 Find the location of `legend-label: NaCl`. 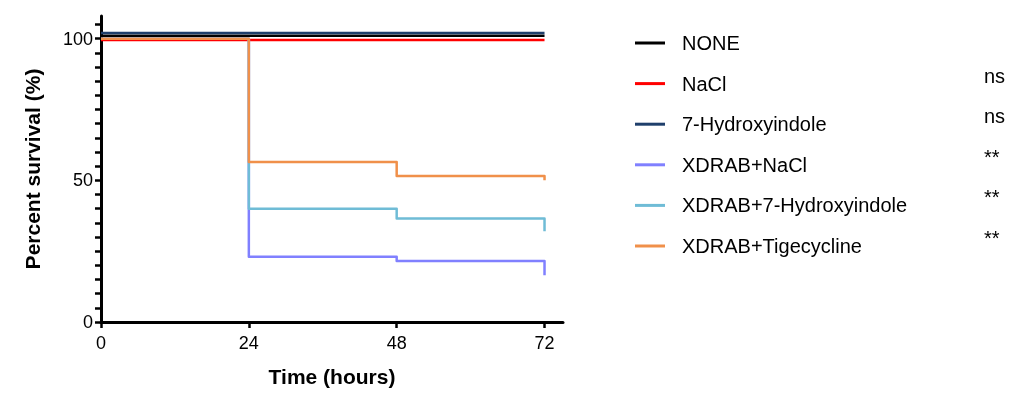

legend-label: NaCl is located at coordinates (704, 83).